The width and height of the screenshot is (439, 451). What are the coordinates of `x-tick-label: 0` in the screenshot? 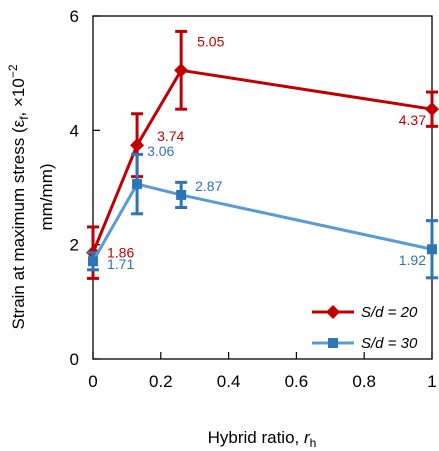 It's located at (92, 381).